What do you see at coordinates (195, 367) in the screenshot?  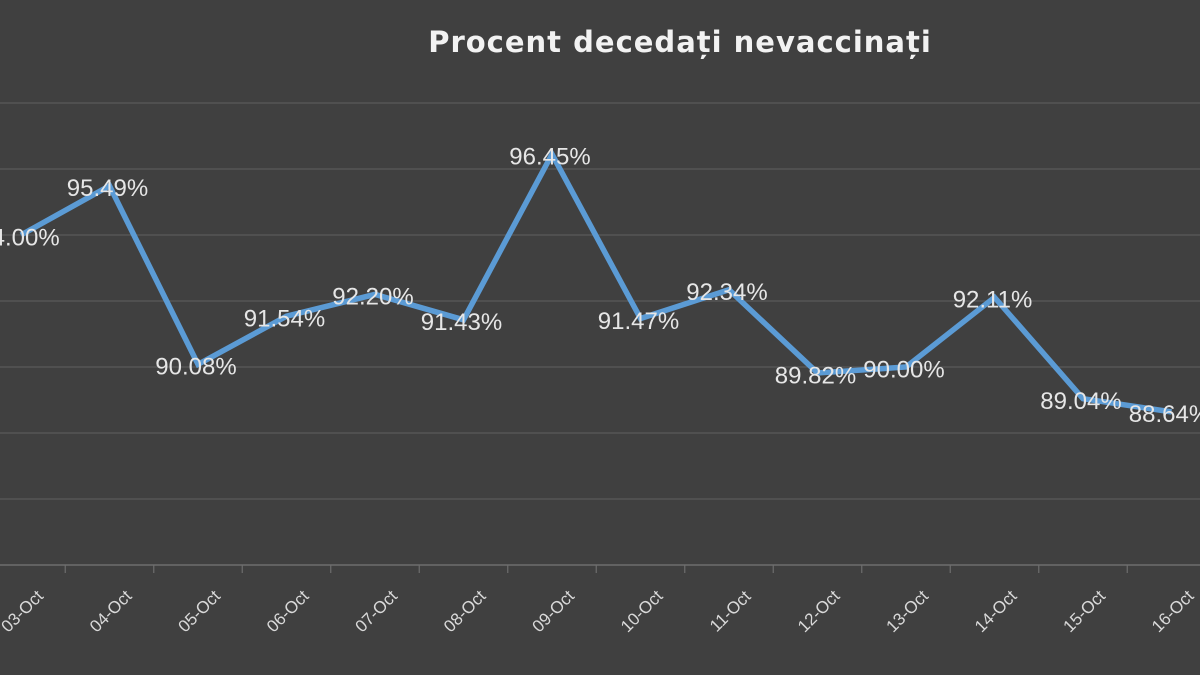 I see `data-label: 90.08%` at bounding box center [195, 367].